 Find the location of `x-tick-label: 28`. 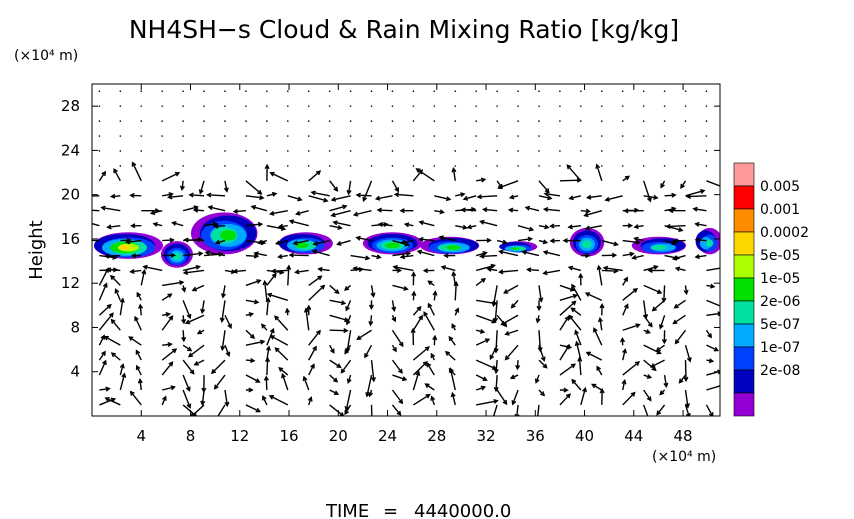

x-tick-label: 28 is located at coordinates (436, 436).